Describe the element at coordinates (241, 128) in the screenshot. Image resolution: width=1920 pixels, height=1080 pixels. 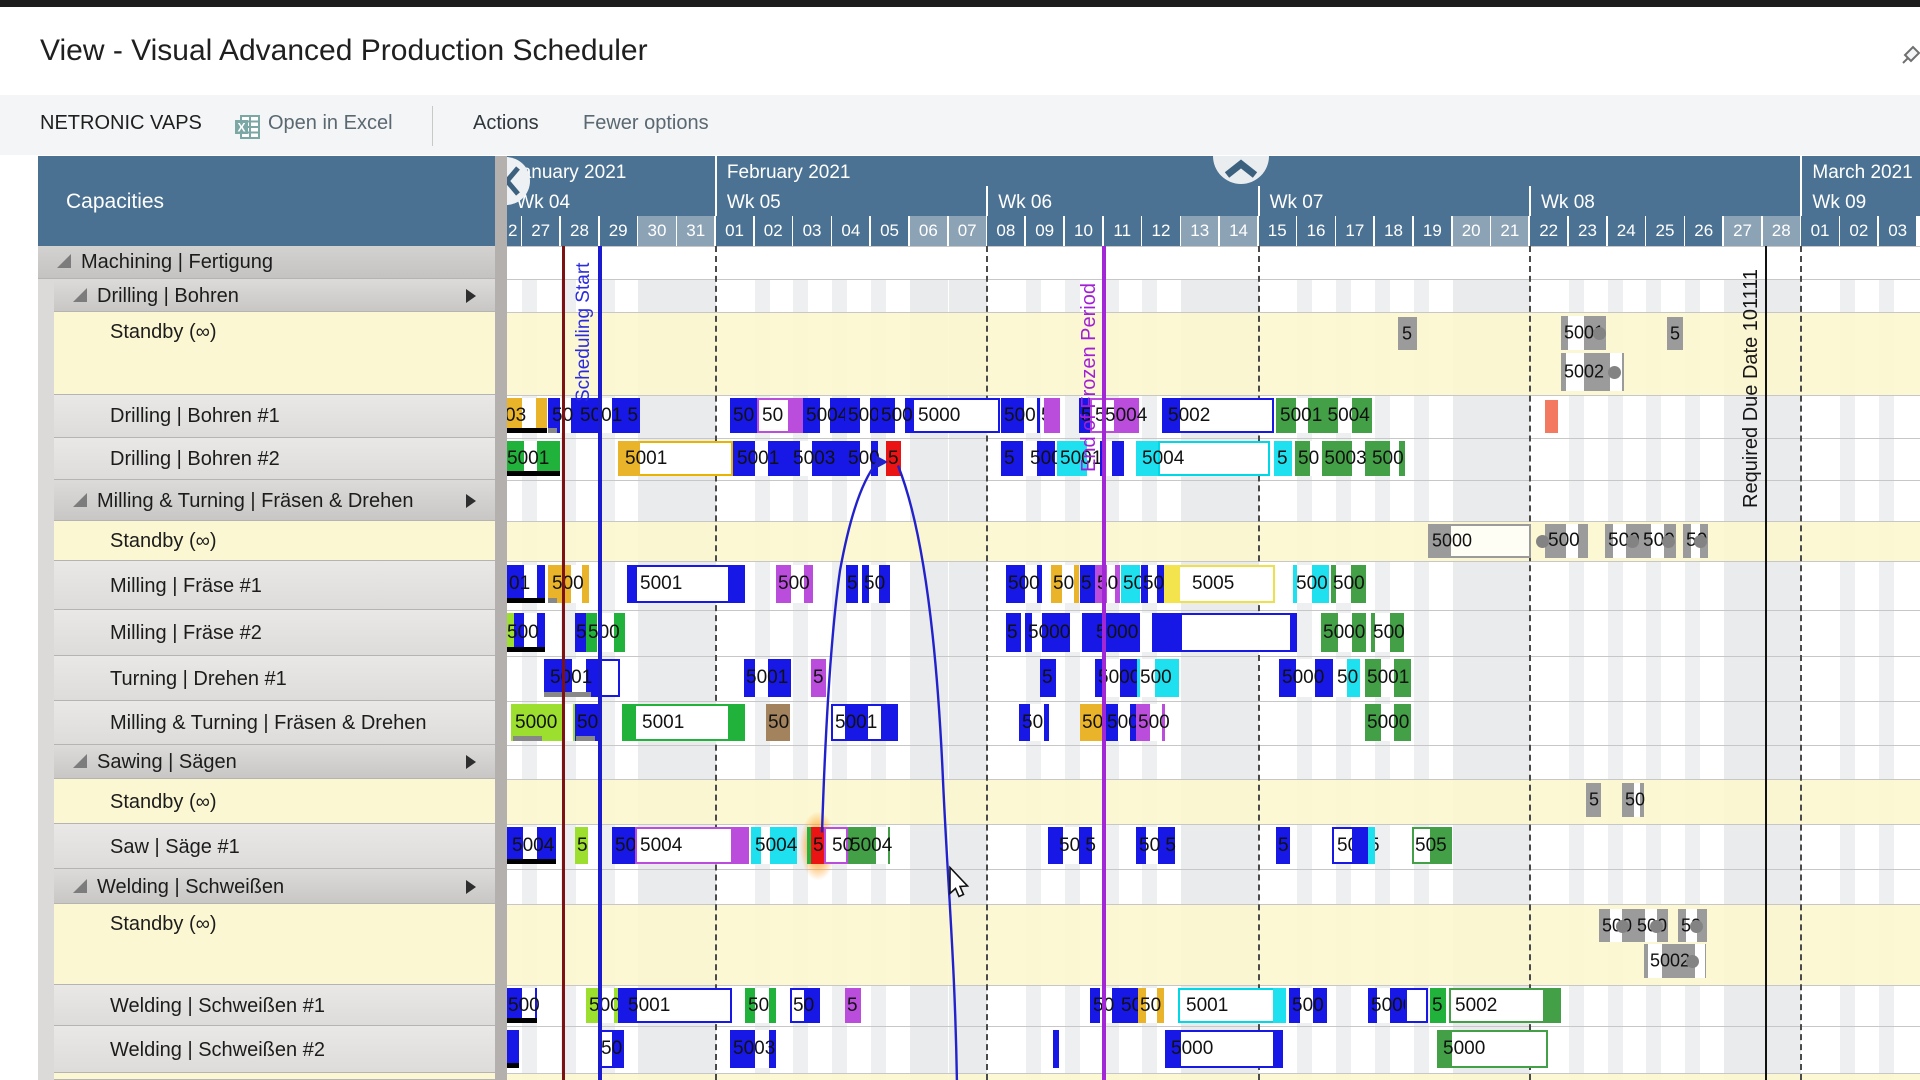
I see `svg-text: X` at that location.